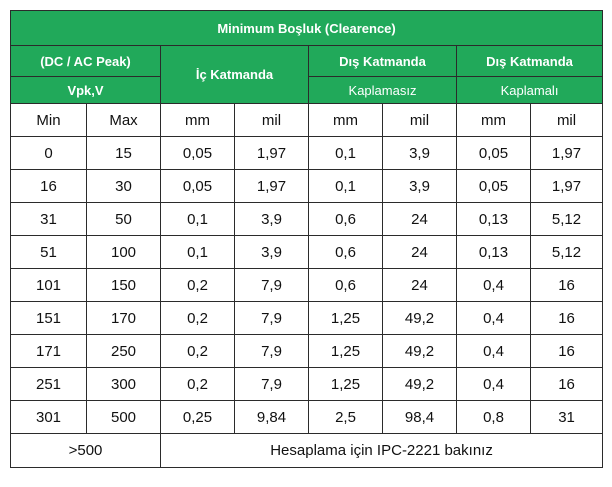 Image resolution: width=612 pixels, height=487 pixels. I want to click on table-row: 51 100 0,1 3,9 0,6 24 0,13 5,12, so click(307, 252).